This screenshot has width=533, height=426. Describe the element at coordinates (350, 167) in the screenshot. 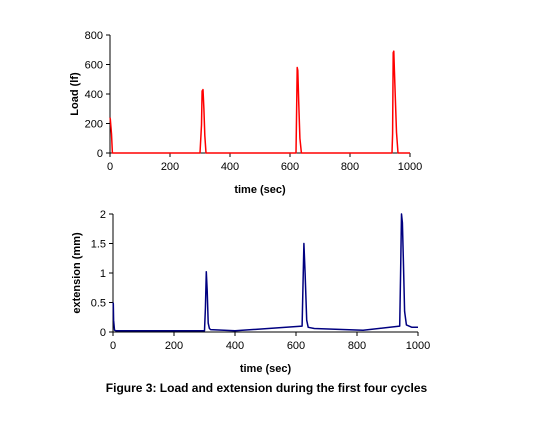

I see `chart1-x-tick-label: 800` at that location.